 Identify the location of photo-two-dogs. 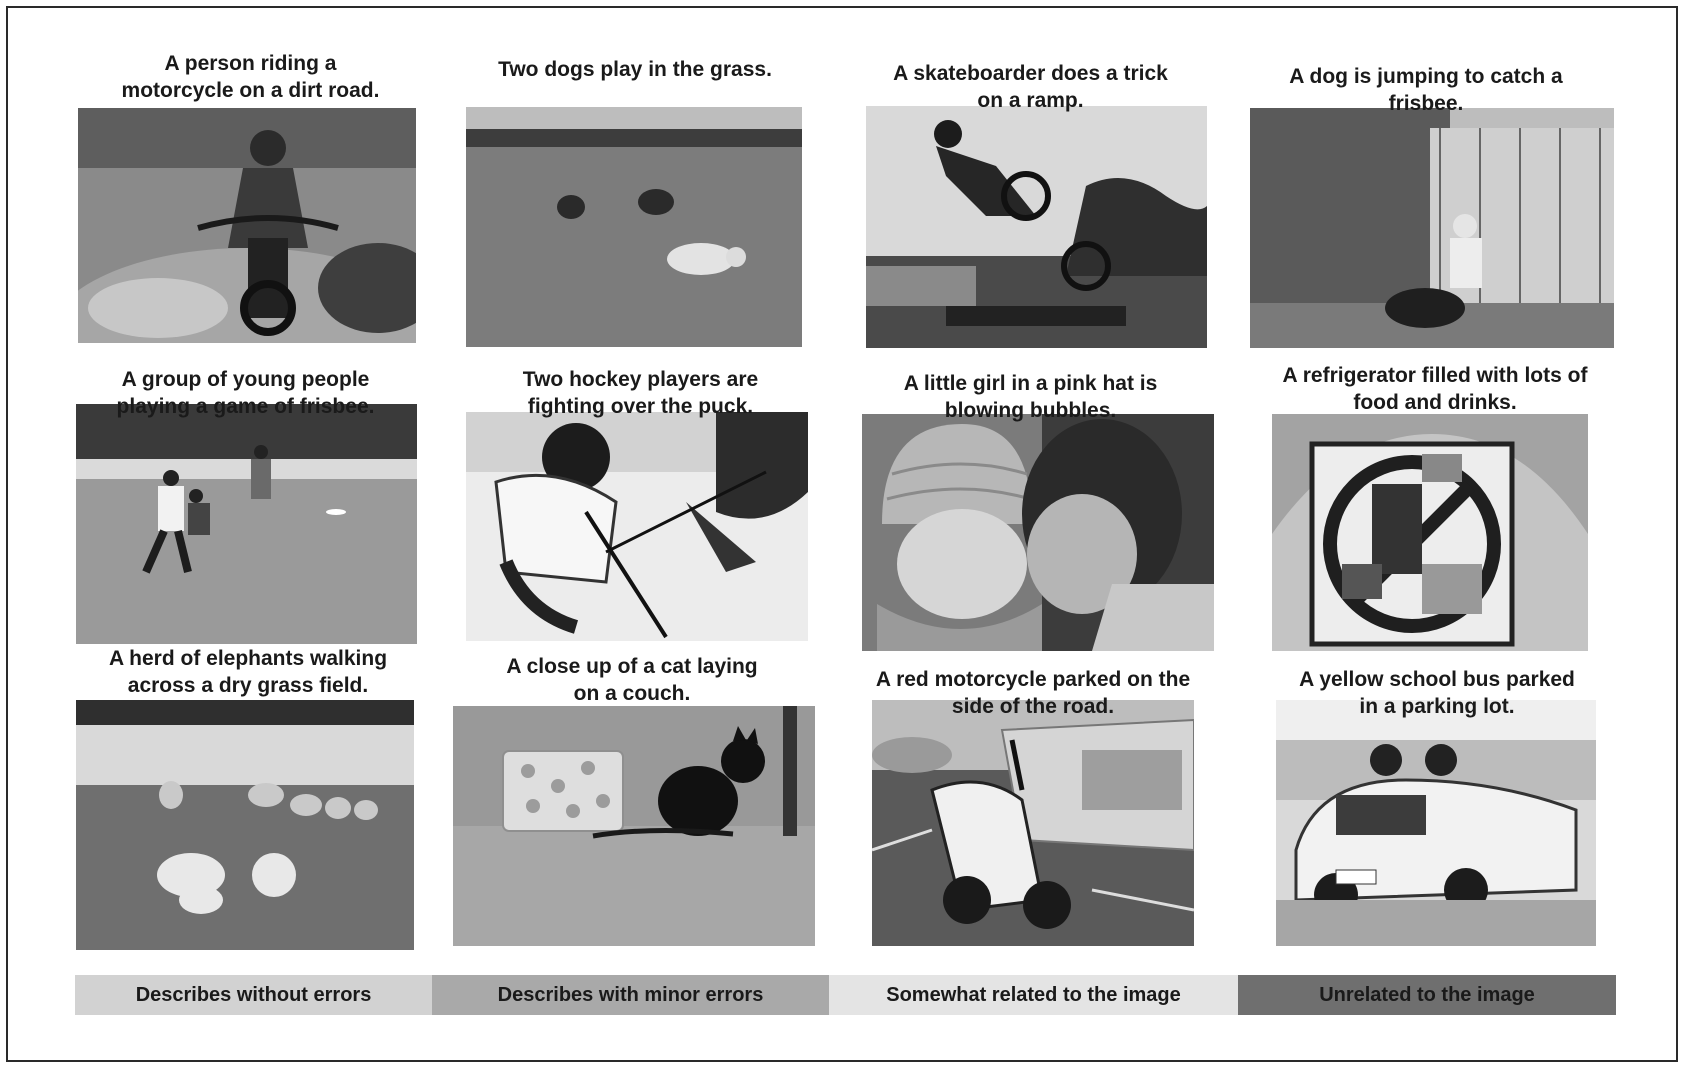
(634, 227).